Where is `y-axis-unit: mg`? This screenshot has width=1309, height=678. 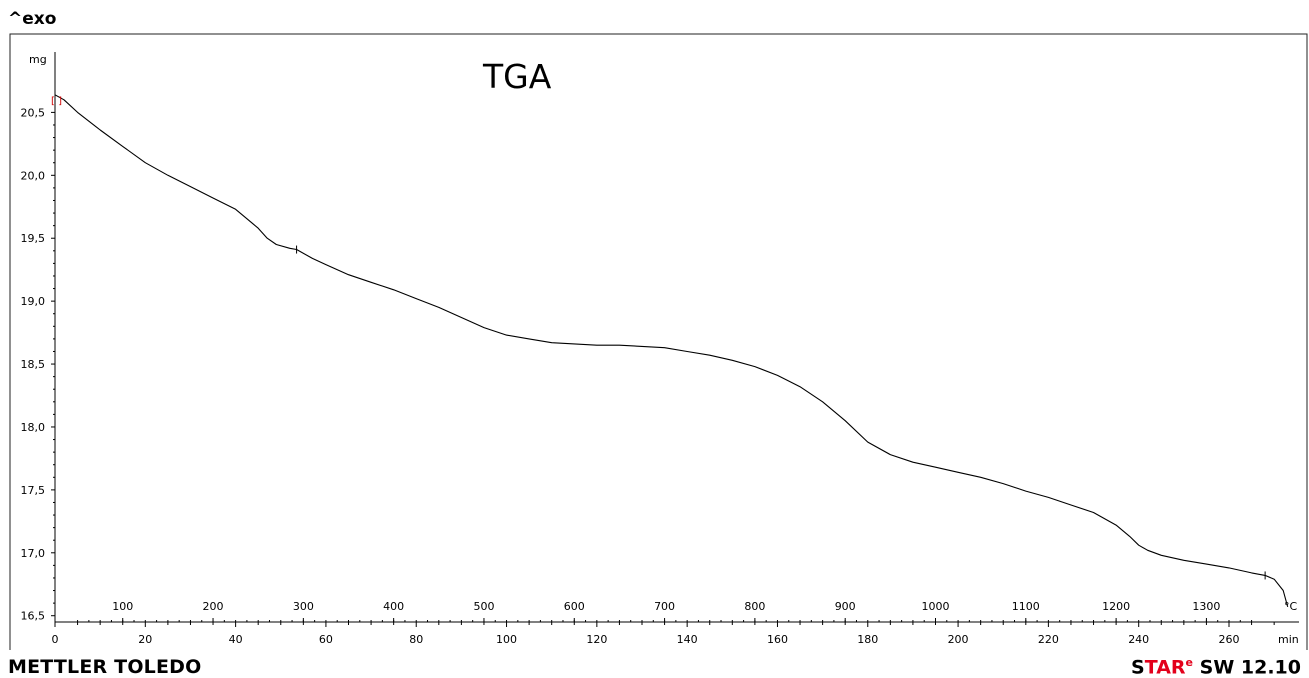
y-axis-unit: mg is located at coordinates (38, 59).